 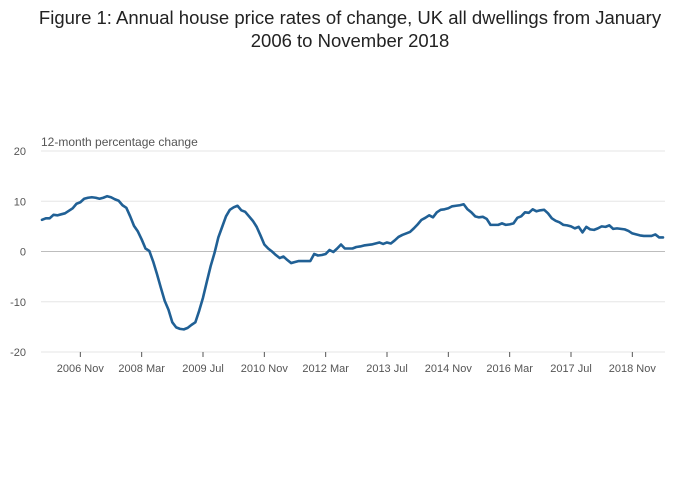 I want to click on y-tick-label: -10, so click(x=18, y=303).